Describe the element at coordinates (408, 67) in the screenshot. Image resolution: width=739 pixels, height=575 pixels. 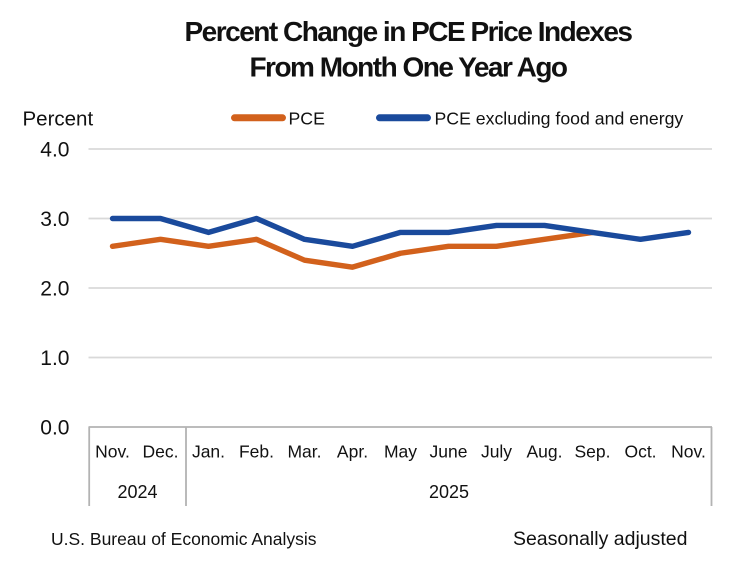
I see `svg-text: From Month One Year Ago` at that location.